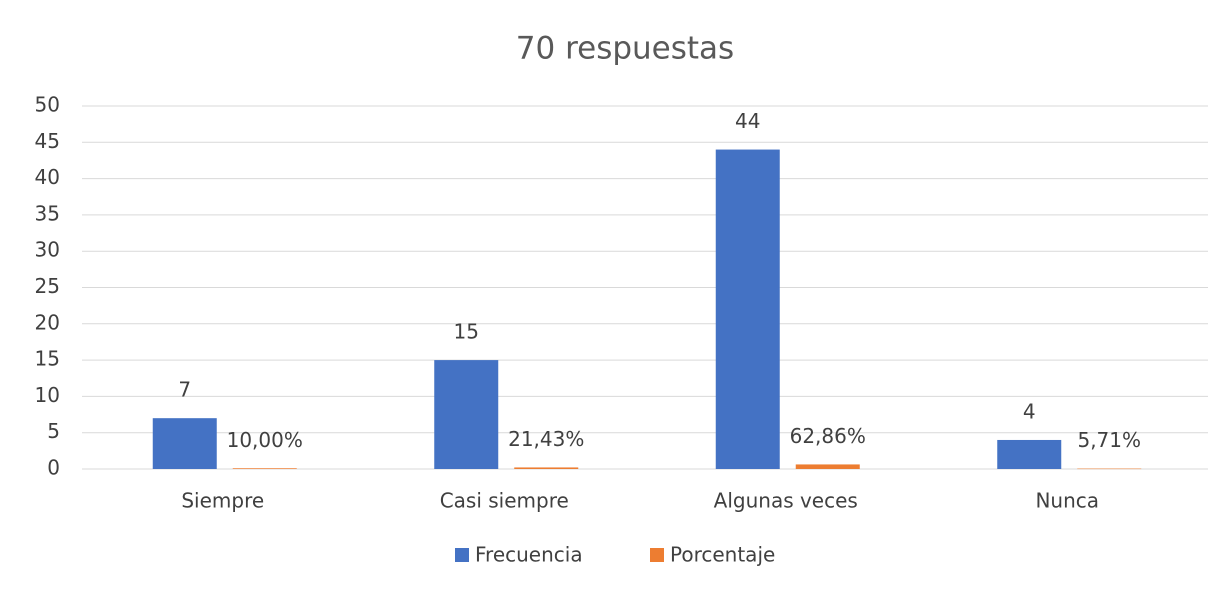  What do you see at coordinates (265, 440) in the screenshot?
I see `data-label: 10,00%` at bounding box center [265, 440].